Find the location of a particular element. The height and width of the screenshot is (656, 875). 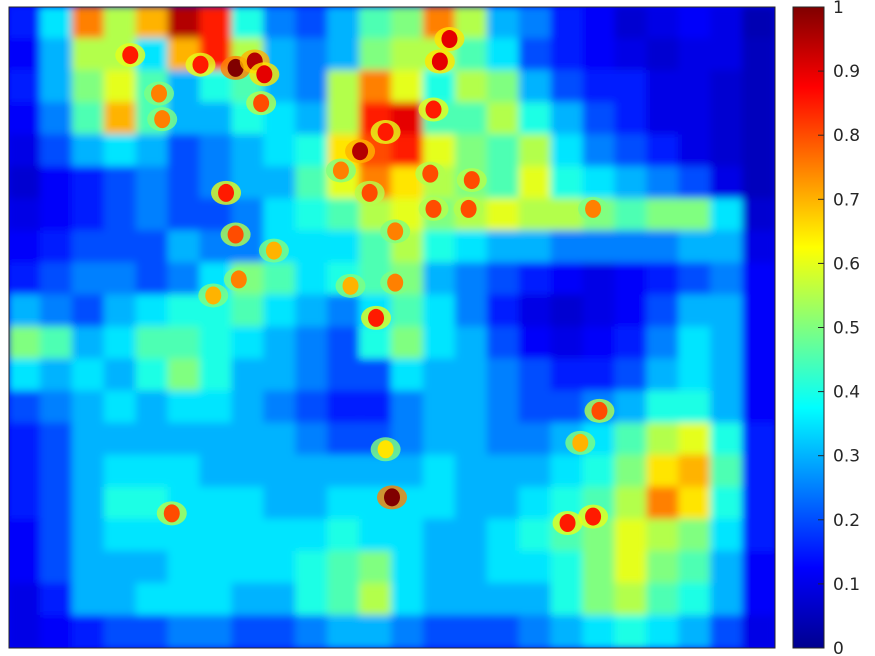

colorbar-tick-label: 0 is located at coordinates (838, 647).